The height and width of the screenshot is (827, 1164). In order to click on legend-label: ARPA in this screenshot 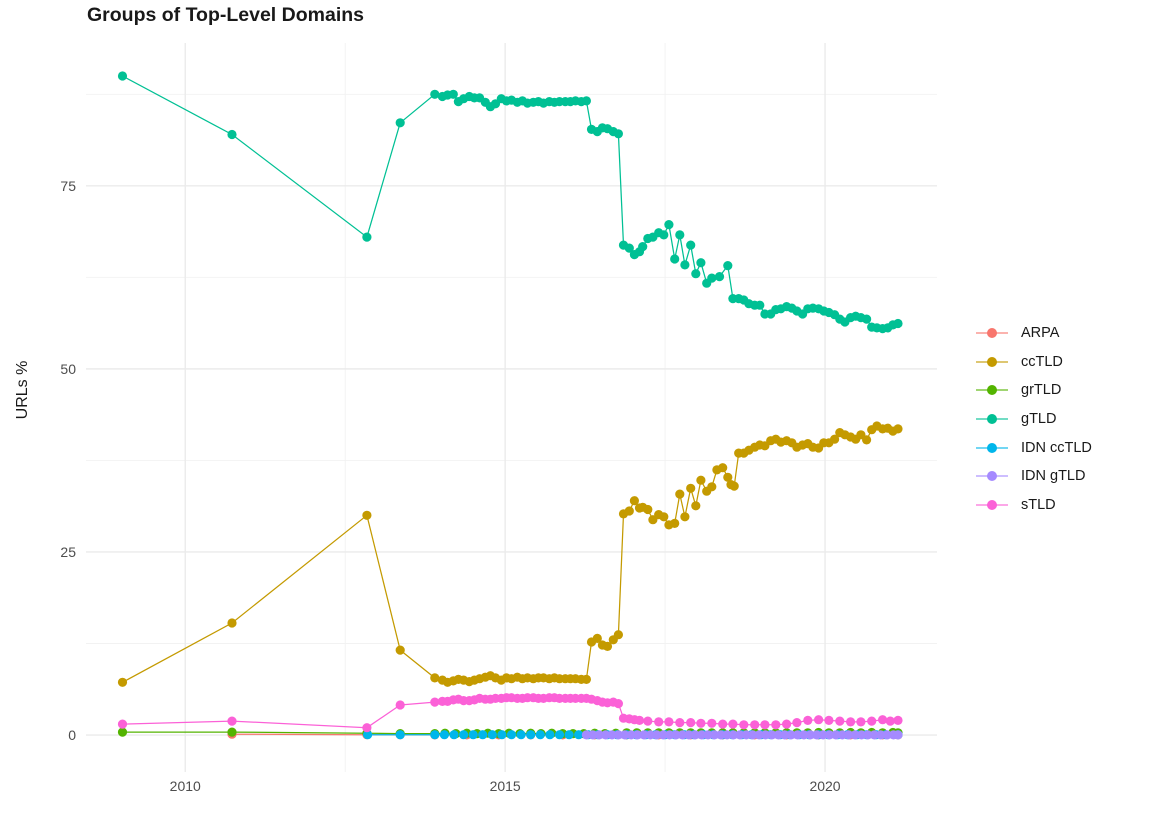, I will do `click(1040, 333)`.